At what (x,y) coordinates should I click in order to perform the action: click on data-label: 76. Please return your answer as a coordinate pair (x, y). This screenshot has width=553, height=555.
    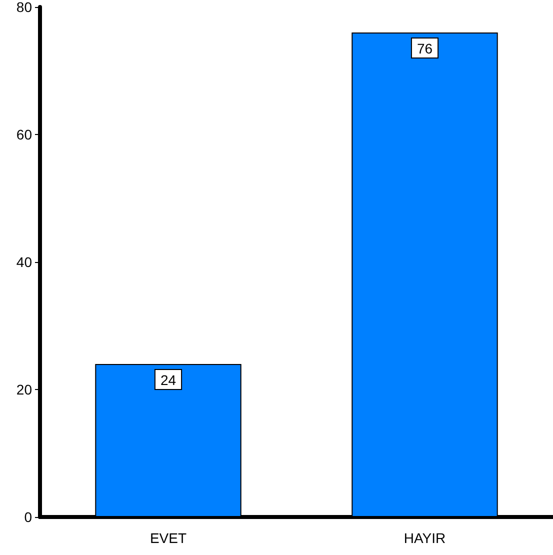
    Looking at the image, I should click on (424, 48).